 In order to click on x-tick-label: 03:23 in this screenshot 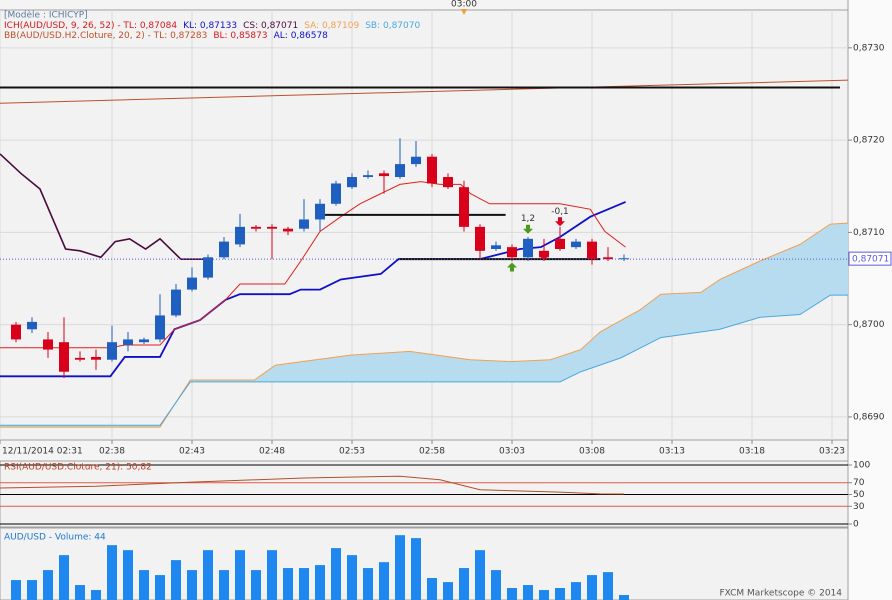, I will do `click(832, 452)`.